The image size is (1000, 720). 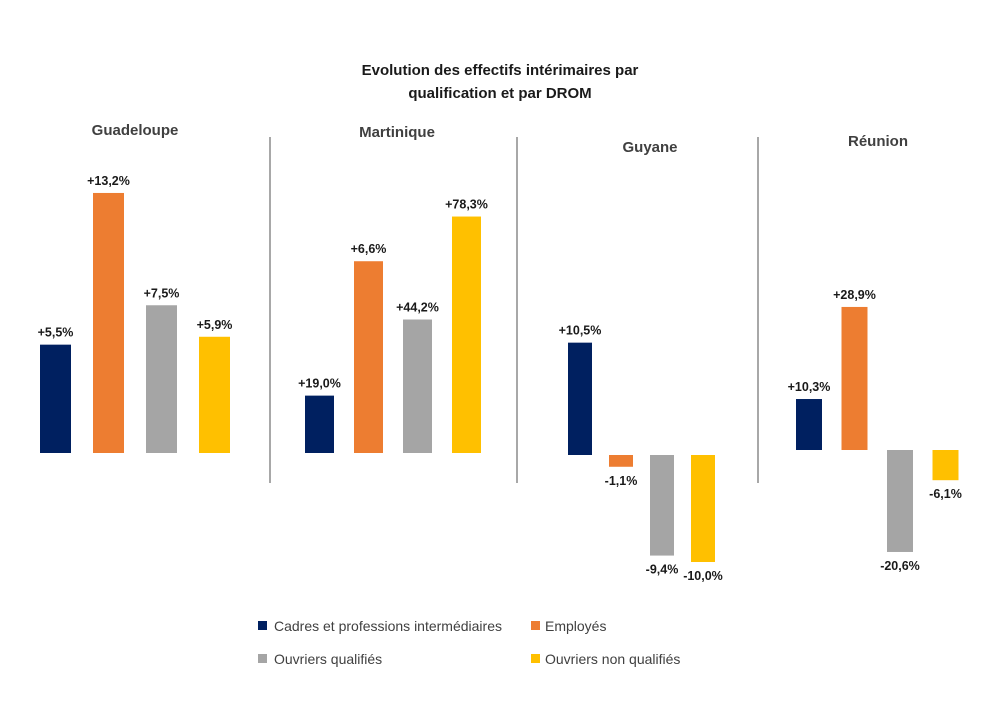 What do you see at coordinates (900, 566) in the screenshot?
I see `data-label: -20,6%` at bounding box center [900, 566].